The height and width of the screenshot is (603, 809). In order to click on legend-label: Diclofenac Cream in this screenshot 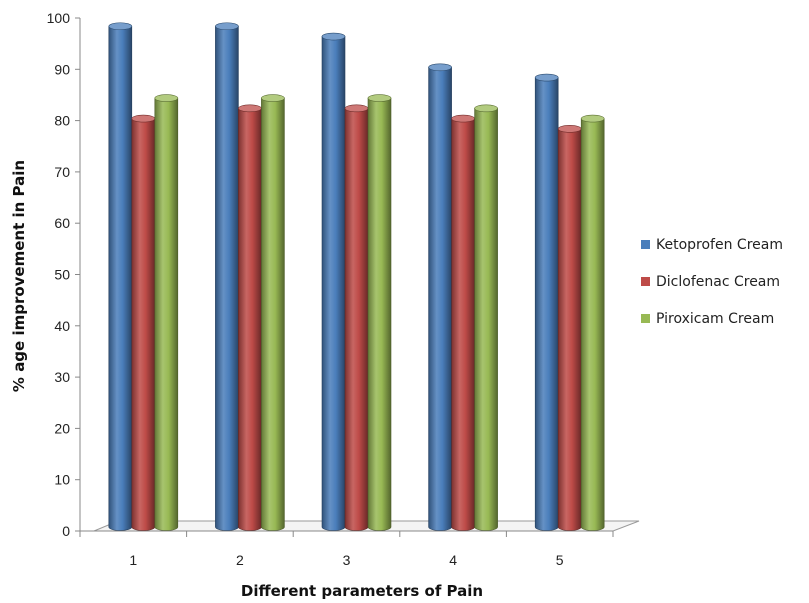, I will do `click(718, 282)`.